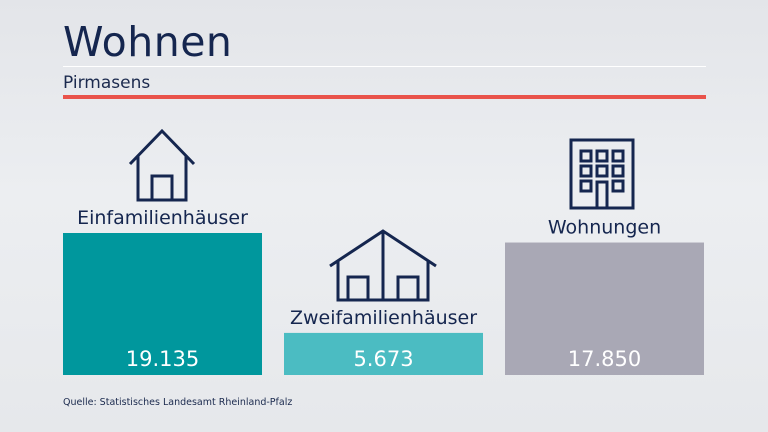 The height and width of the screenshot is (432, 768). Describe the element at coordinates (604, 228) in the screenshot. I see `bar-category-label: Wohnungen` at that location.